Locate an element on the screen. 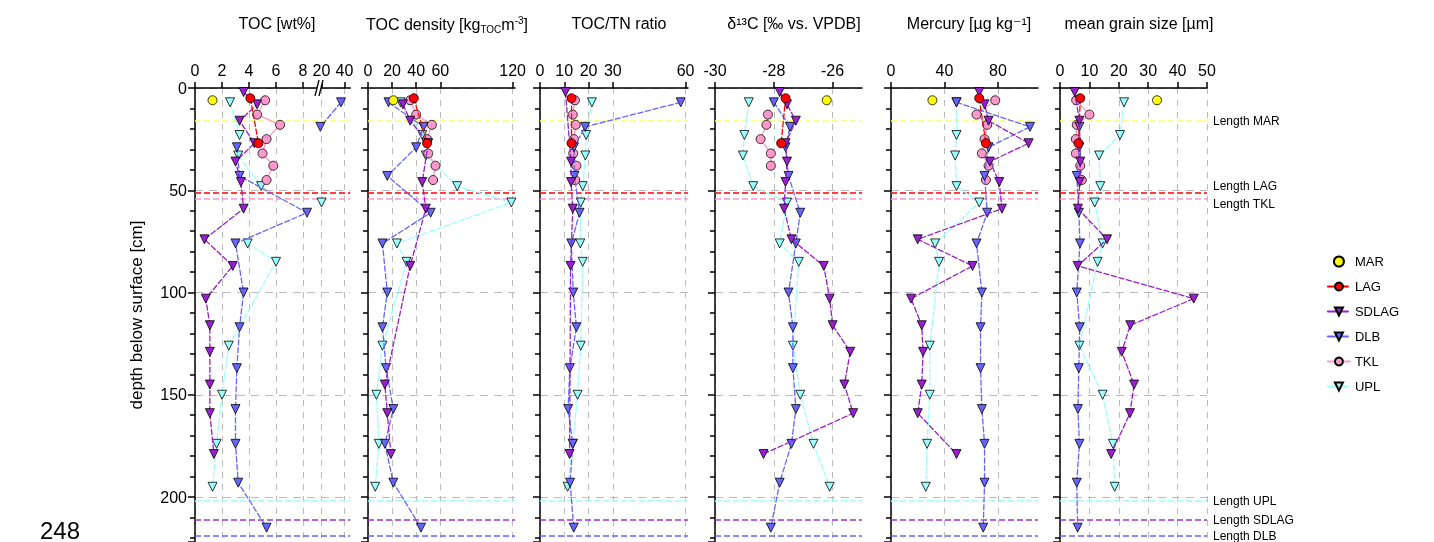 This screenshot has width=1434, height=542. x-tick-label: 6 is located at coordinates (276, 70).